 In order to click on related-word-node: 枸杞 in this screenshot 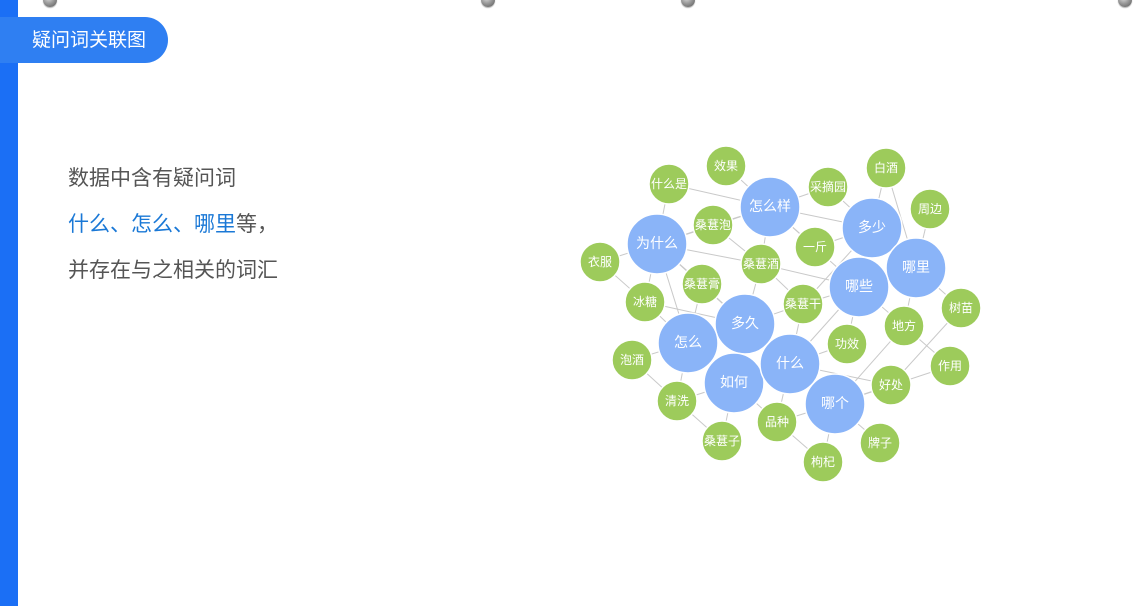, I will do `click(823, 462)`.